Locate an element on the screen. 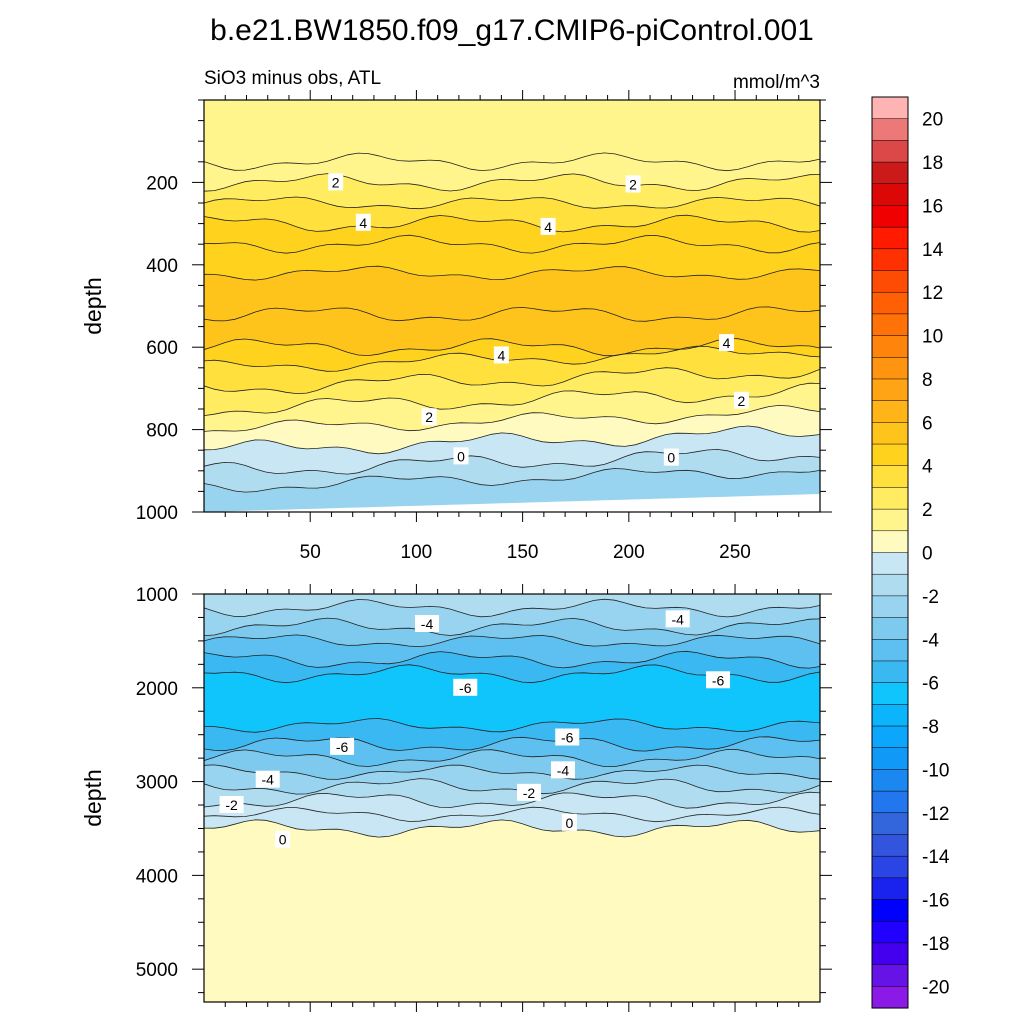  colorbar-tick-label: 2 is located at coordinates (927, 510).